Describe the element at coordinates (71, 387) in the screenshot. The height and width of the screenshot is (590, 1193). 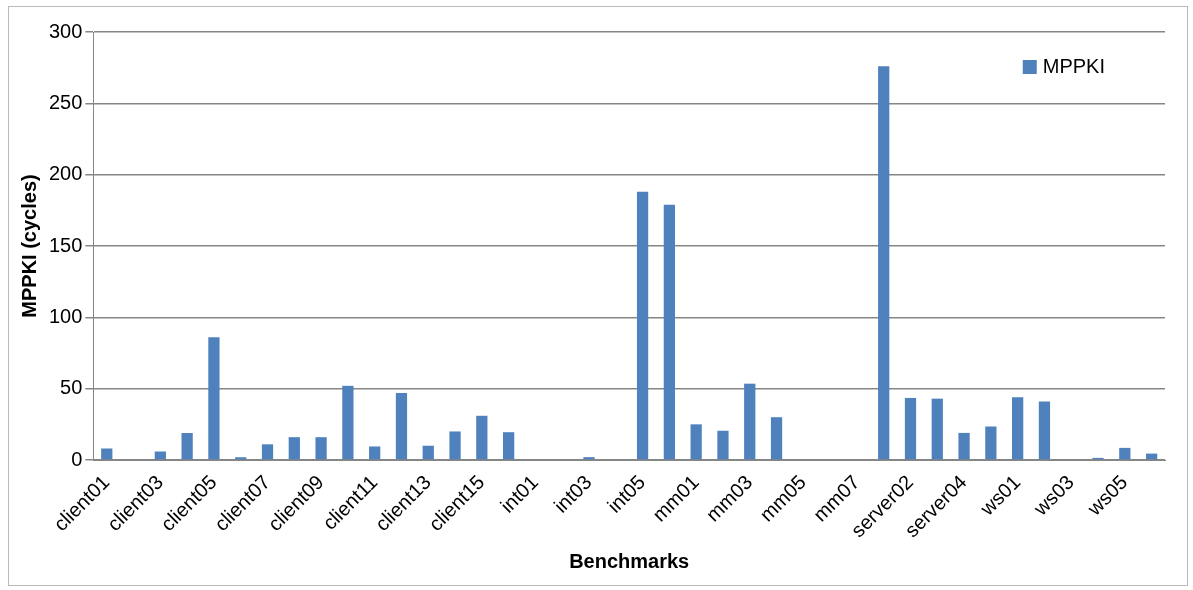
I see `y-tick-label: 50` at that location.